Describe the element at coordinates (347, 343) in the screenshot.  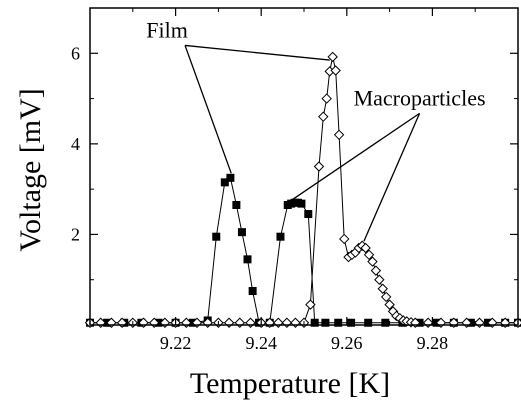
I see `x-tick-label: 9.26` at that location.